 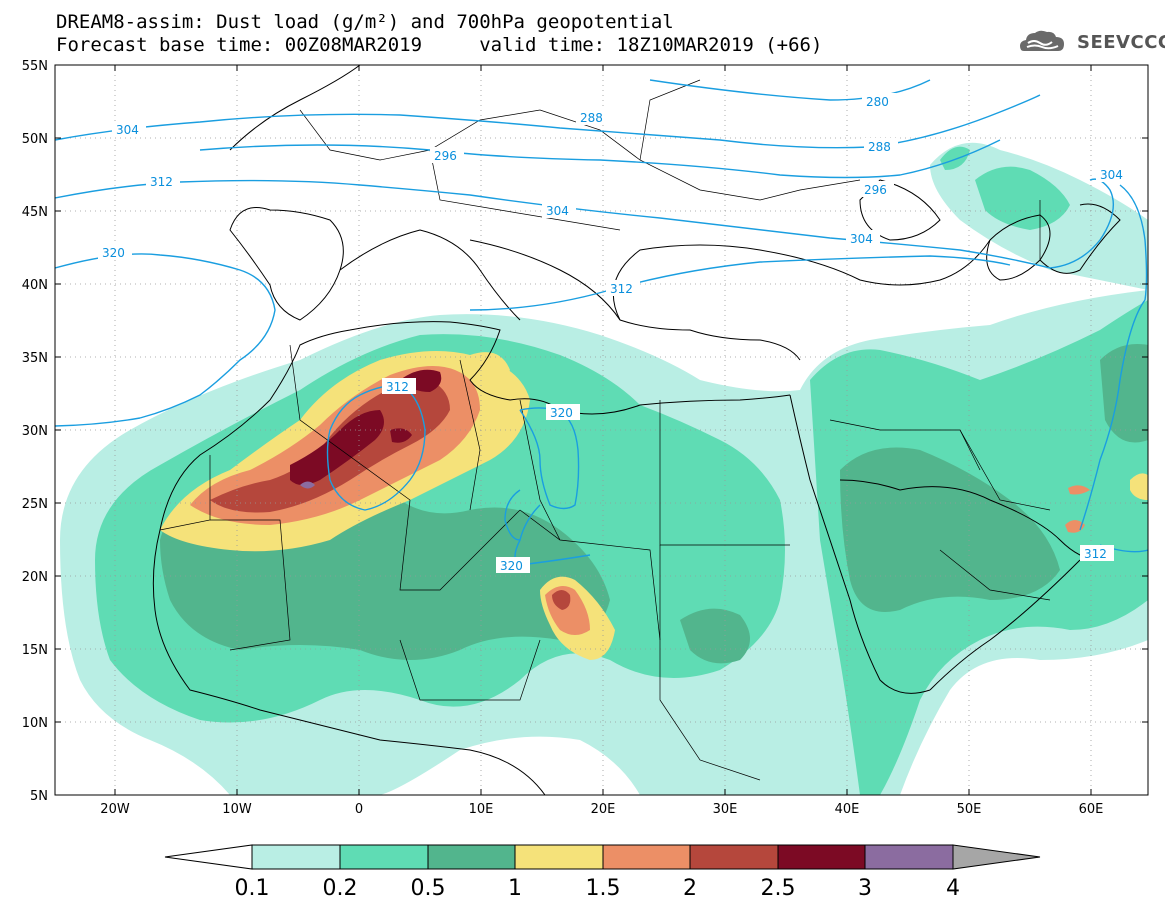 I want to click on lon-label-50e: 50E, so click(x=969, y=809).